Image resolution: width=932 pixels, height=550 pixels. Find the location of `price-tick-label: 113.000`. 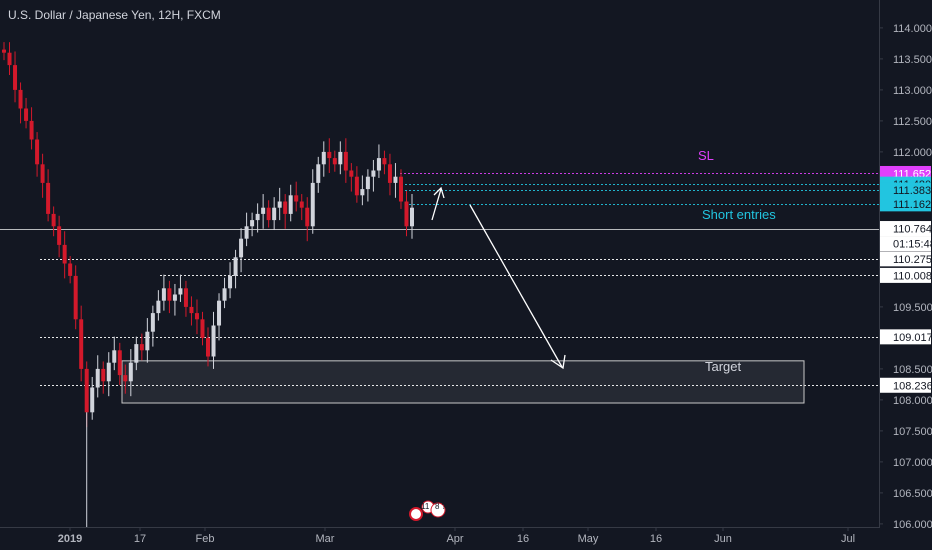

price-tick-label: 113.000 is located at coordinates (912, 91).